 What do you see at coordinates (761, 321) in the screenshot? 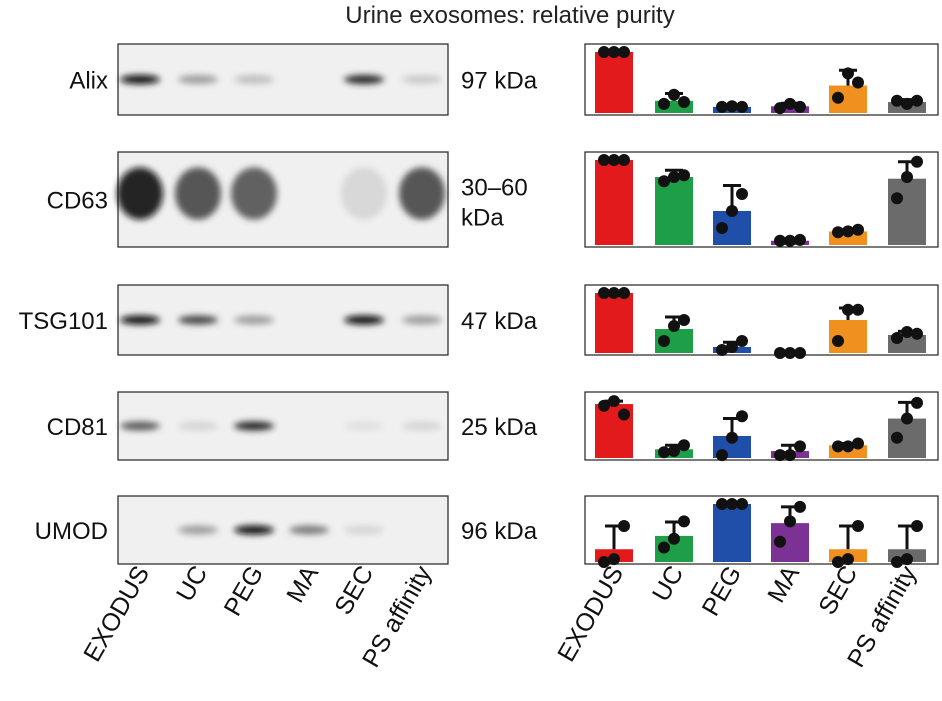
I see `bar-panel-tsg101` at bounding box center [761, 321].